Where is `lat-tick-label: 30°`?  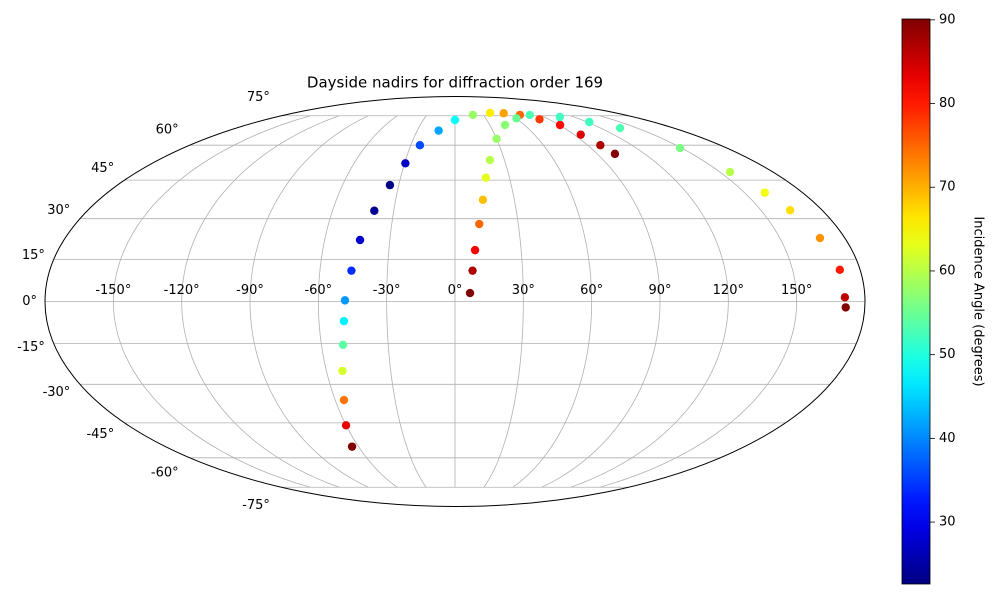
lat-tick-label: 30° is located at coordinates (58, 210).